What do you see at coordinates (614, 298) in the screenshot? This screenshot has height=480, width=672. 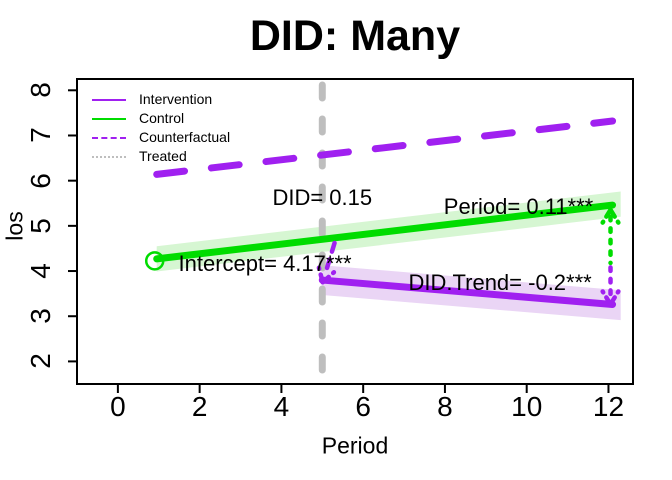 I see `effect-gap-arrow-purple-head` at bounding box center [614, 298].